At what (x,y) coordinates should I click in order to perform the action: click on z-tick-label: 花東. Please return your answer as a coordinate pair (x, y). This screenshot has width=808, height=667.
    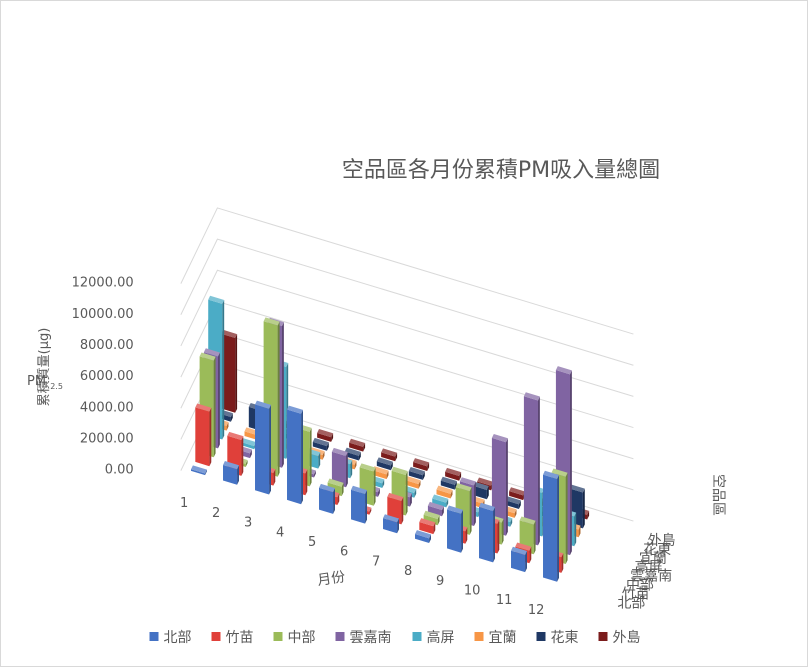
    Looking at the image, I should click on (657, 550).